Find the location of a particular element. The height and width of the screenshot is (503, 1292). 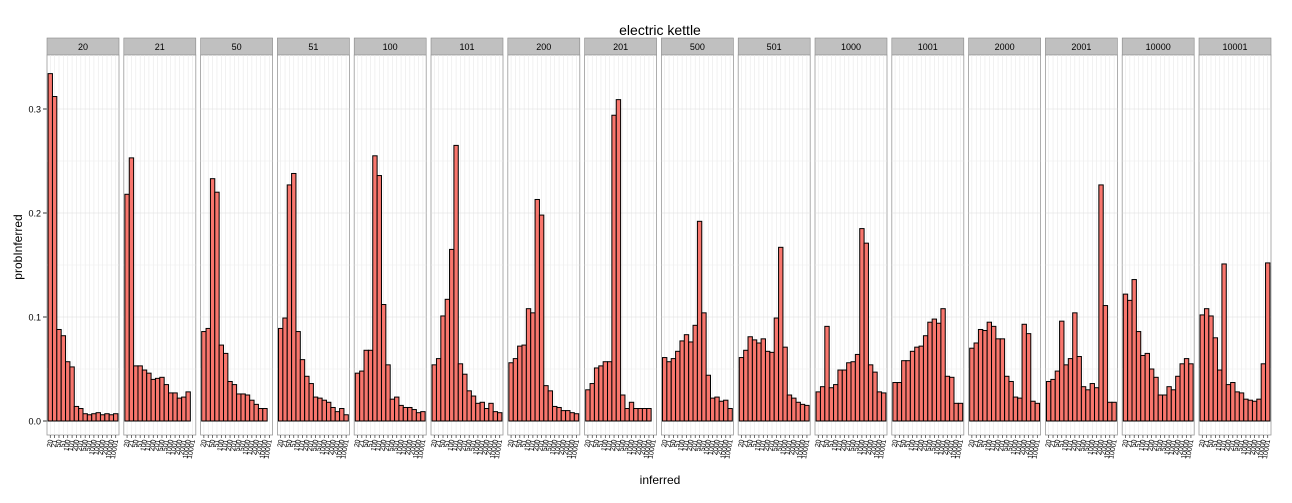

y-axis-label: probInferred is located at coordinates (18, 246).